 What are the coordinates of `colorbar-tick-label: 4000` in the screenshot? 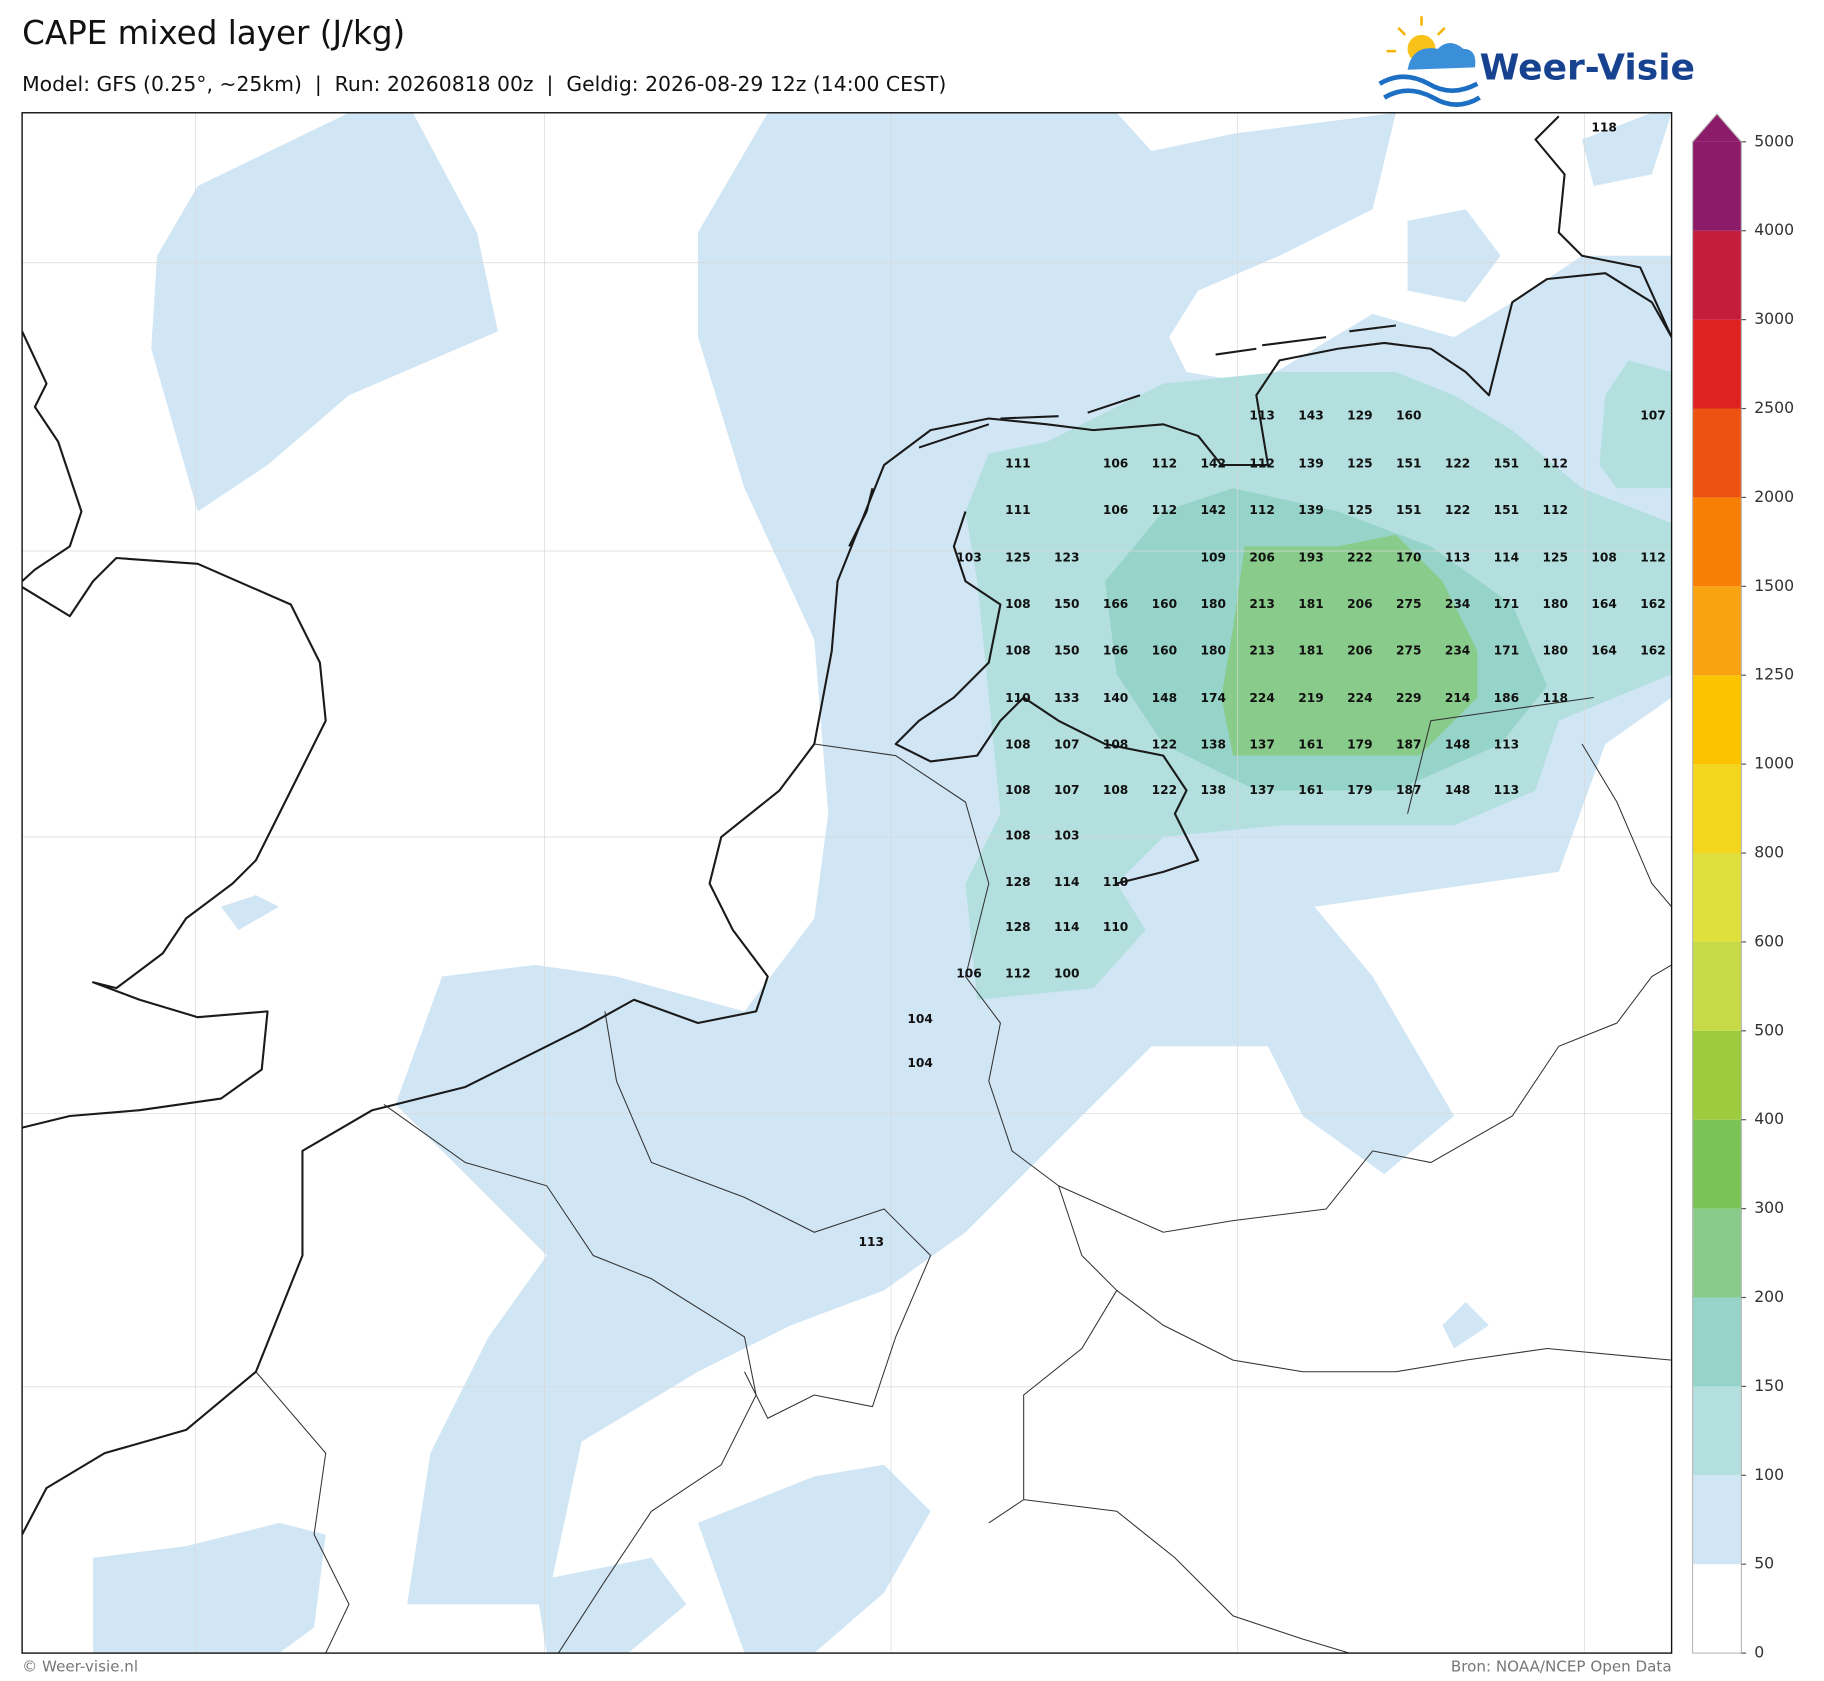 It's located at (1774, 229).